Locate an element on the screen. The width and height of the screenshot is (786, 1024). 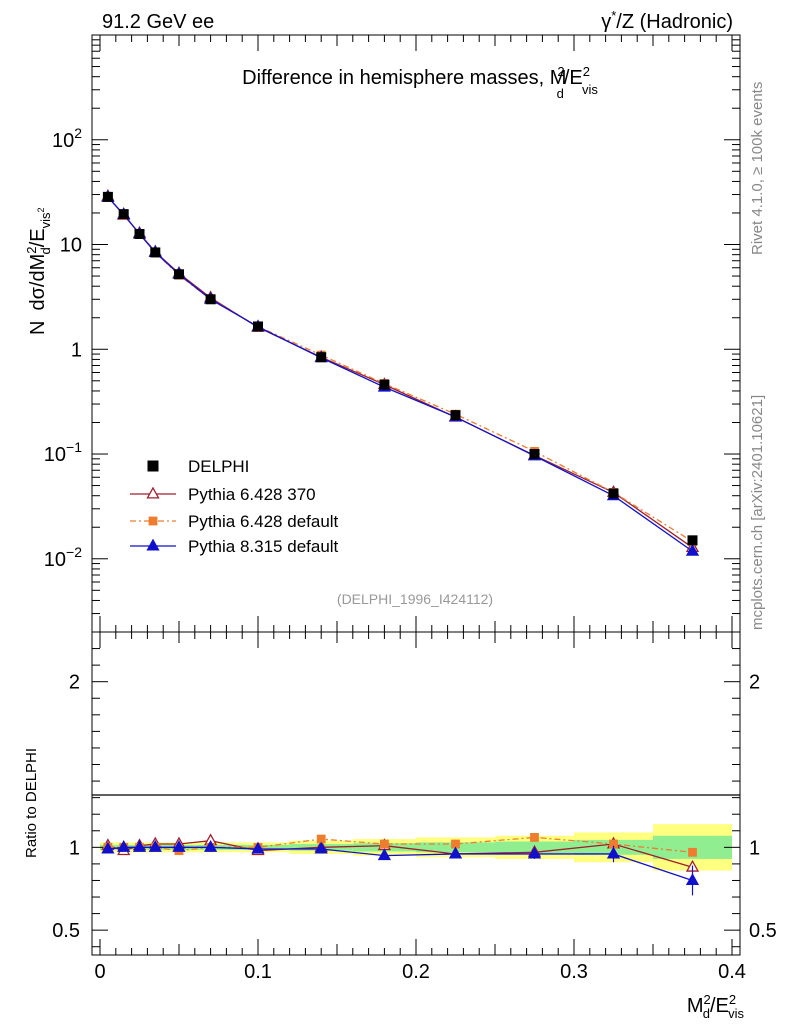
green-band is located at coordinates (692, 847).